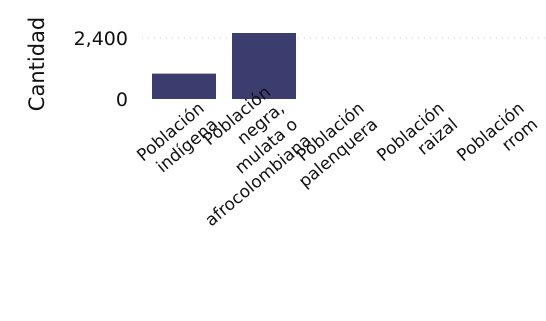 This screenshot has height=321, width=546. I want to click on bars, so click(224, 66).